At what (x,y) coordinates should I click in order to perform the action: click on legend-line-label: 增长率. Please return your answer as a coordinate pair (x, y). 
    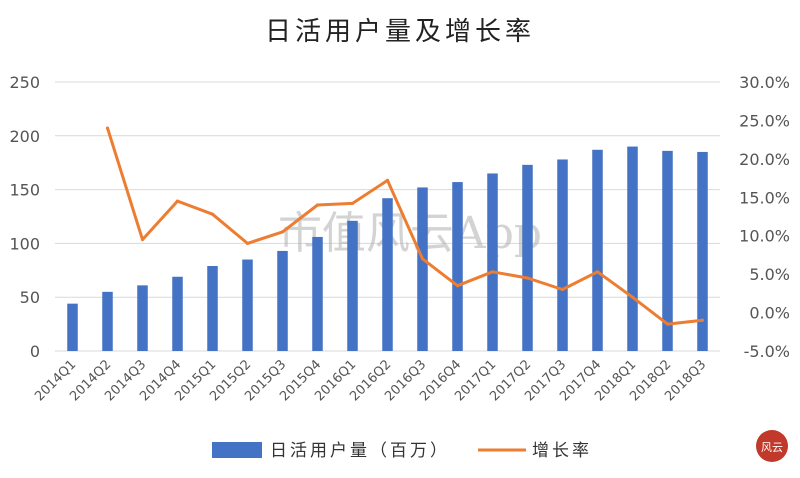
    Looking at the image, I should click on (562, 451).